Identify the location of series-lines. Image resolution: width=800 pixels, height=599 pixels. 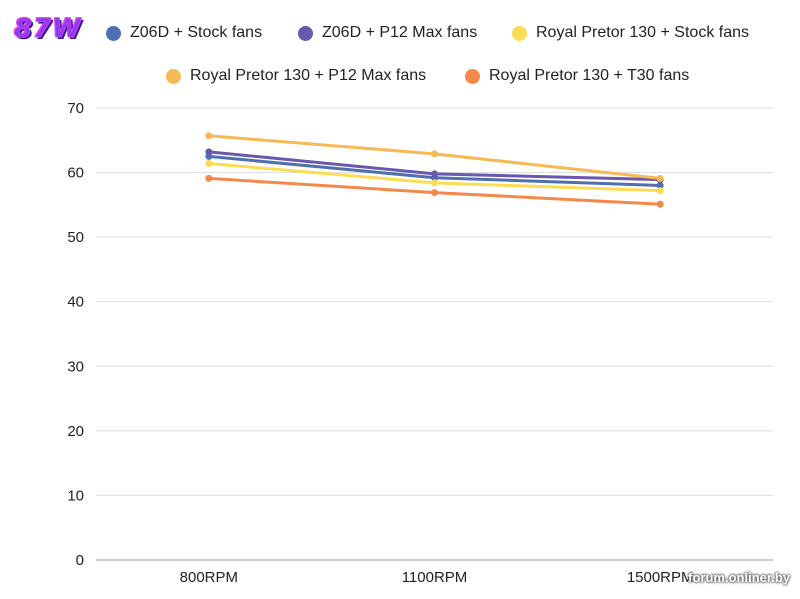
(434, 170).